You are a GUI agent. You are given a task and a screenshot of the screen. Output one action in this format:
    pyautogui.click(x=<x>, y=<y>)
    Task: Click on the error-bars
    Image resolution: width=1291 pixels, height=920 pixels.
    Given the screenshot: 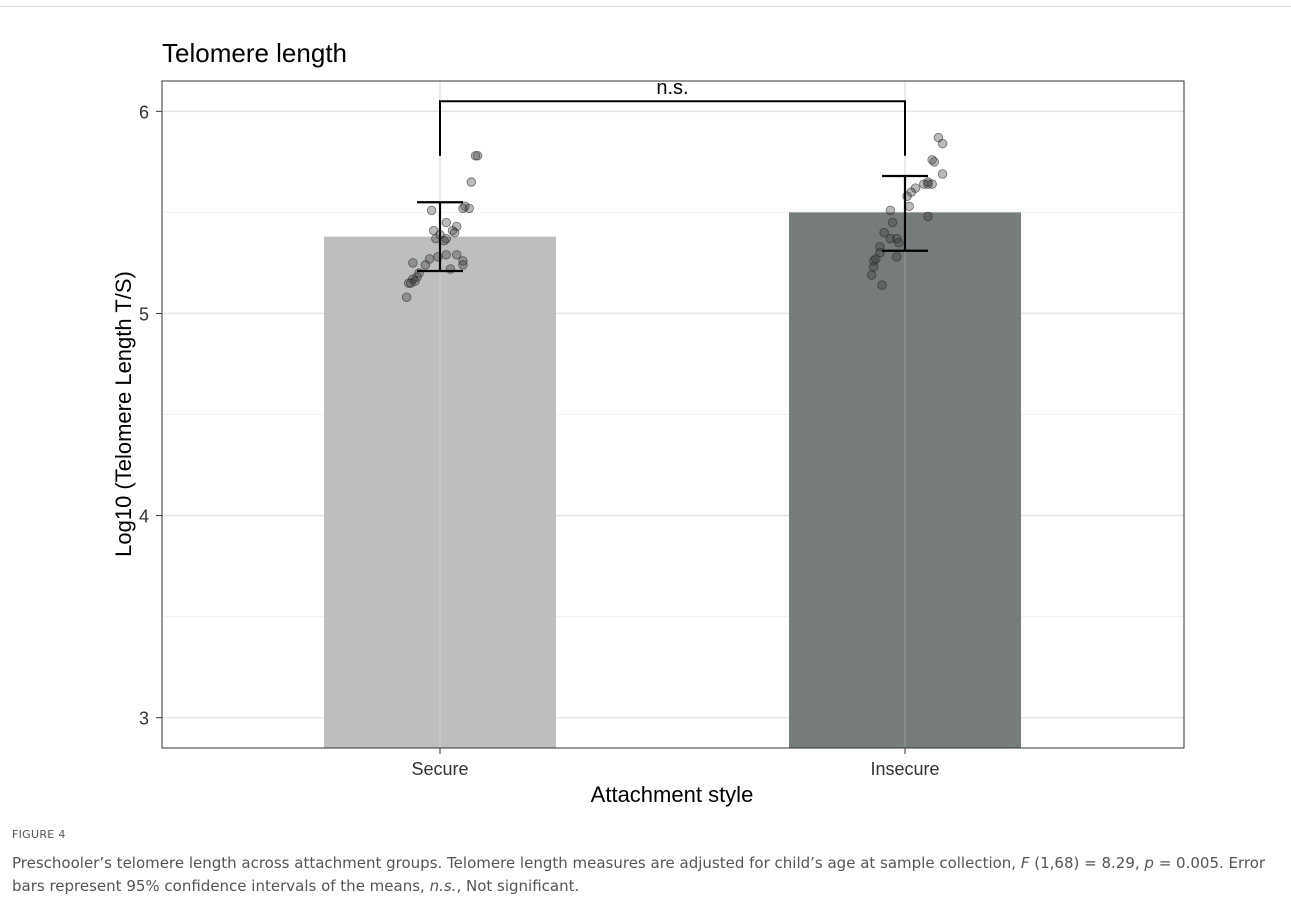 What is the action you would take?
    pyautogui.click(x=672, y=223)
    